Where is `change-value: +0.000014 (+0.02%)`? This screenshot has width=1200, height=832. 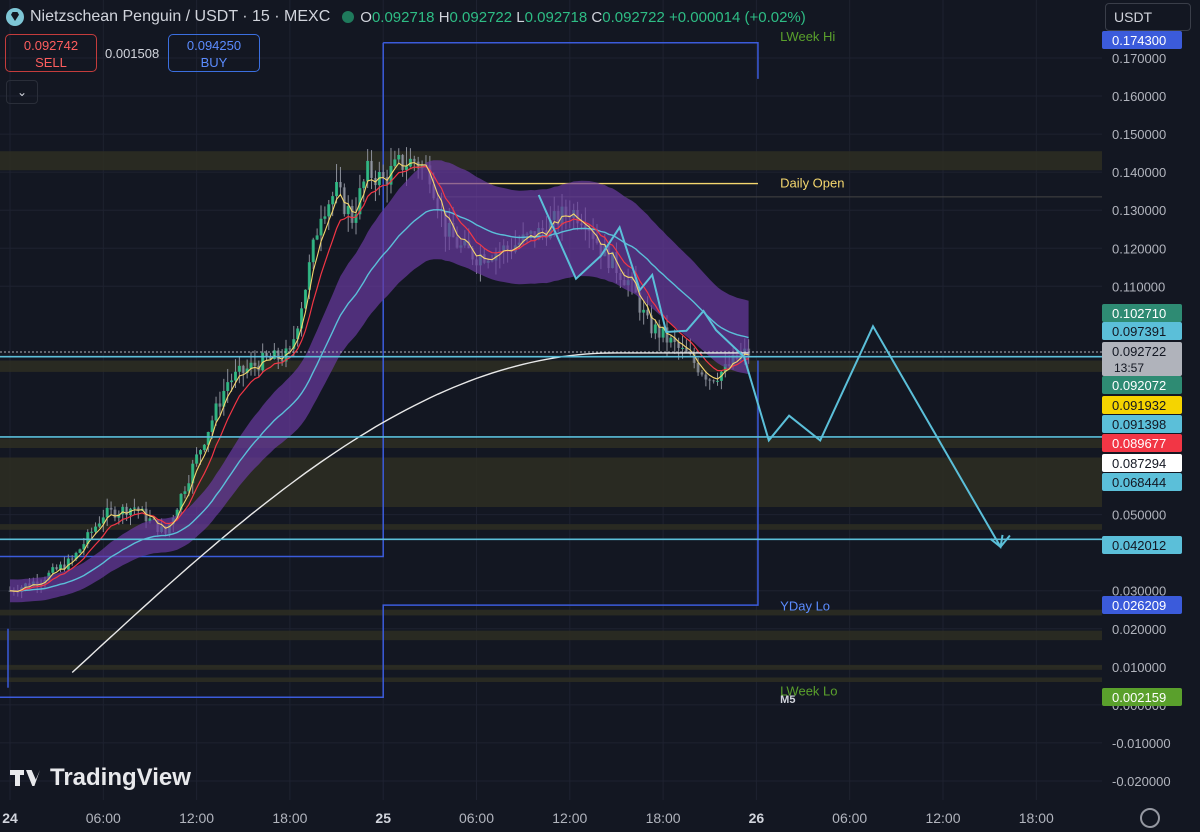
change-value: +0.000014 (+0.02%) is located at coordinates (737, 17).